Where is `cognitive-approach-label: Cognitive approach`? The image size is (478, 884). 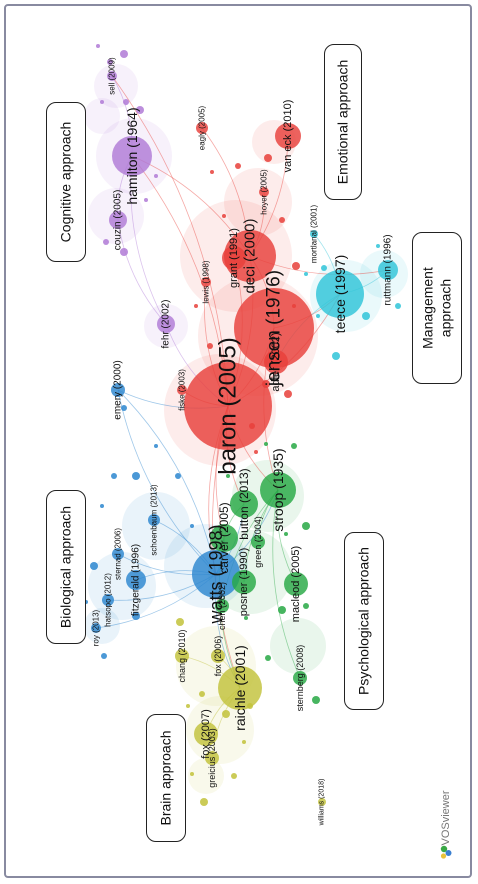 cognitive-approach-label: Cognitive approach is located at coordinates (65, 182).